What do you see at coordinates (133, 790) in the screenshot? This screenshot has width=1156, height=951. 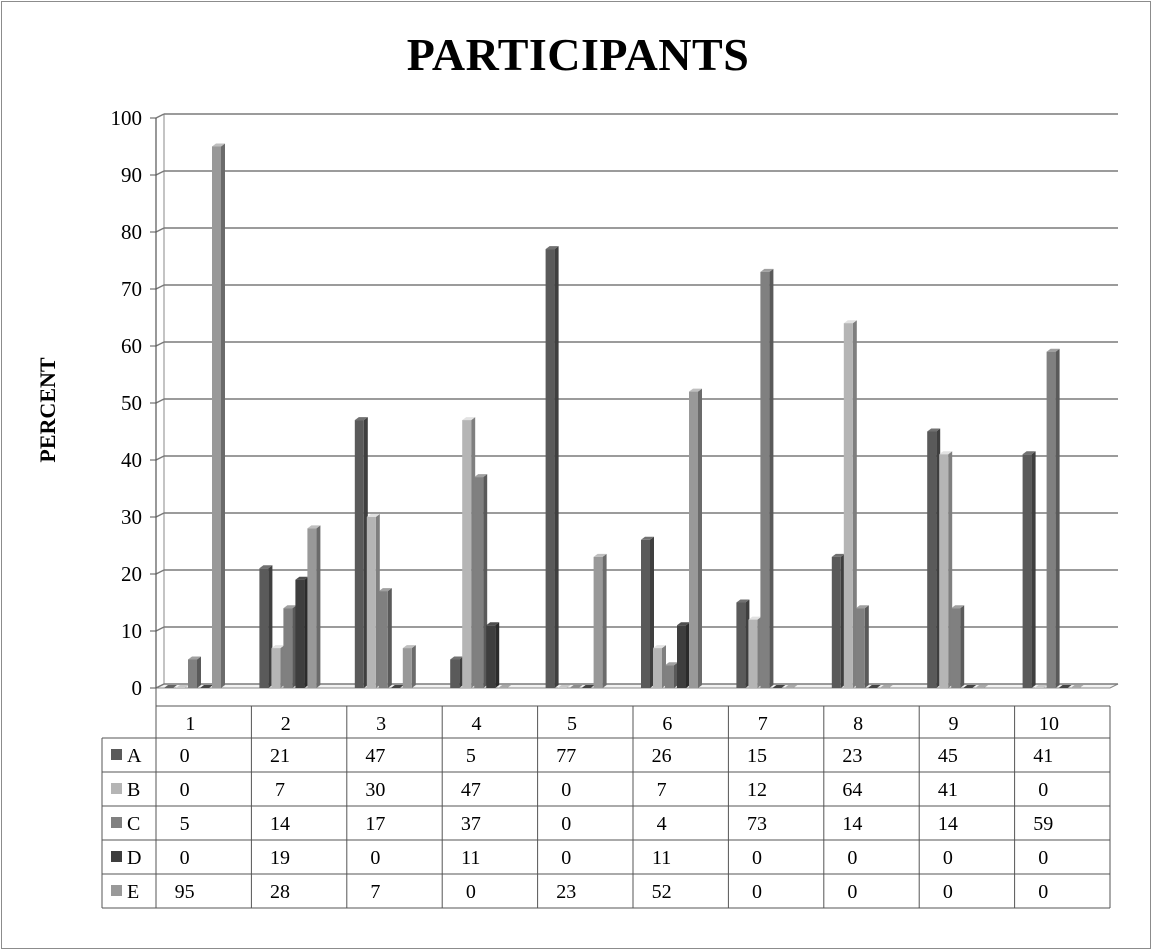 I see `legend-series-name: B` at bounding box center [133, 790].